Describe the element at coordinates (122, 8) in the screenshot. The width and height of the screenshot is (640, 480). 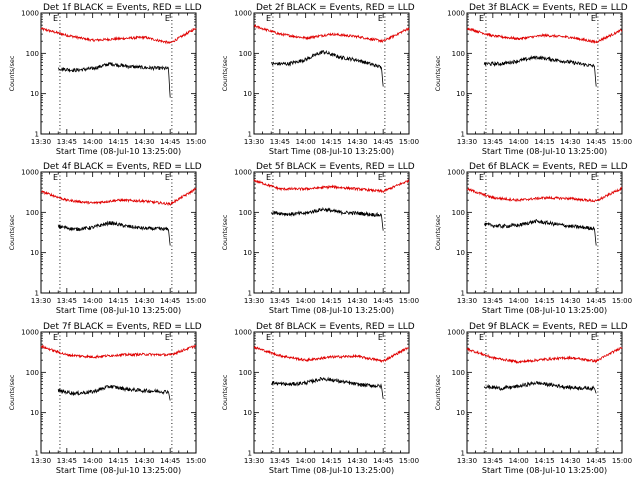
I see `panel-title: Det 1f BLACK = Events, RED = LLD` at that location.